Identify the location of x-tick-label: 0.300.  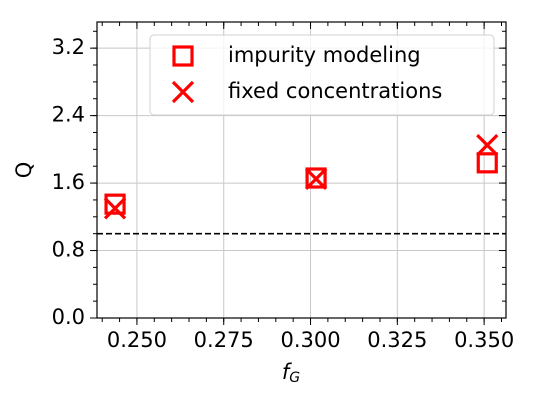
(310, 340).